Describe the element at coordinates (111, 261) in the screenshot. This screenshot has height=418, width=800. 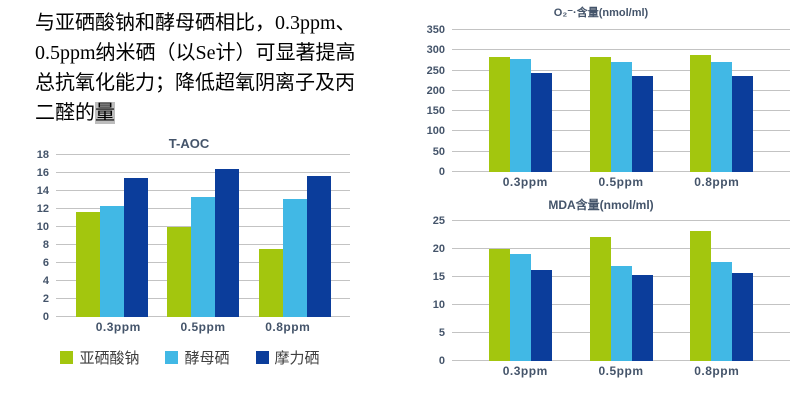
I see `bar-0.3ppm-酵母硒` at that location.